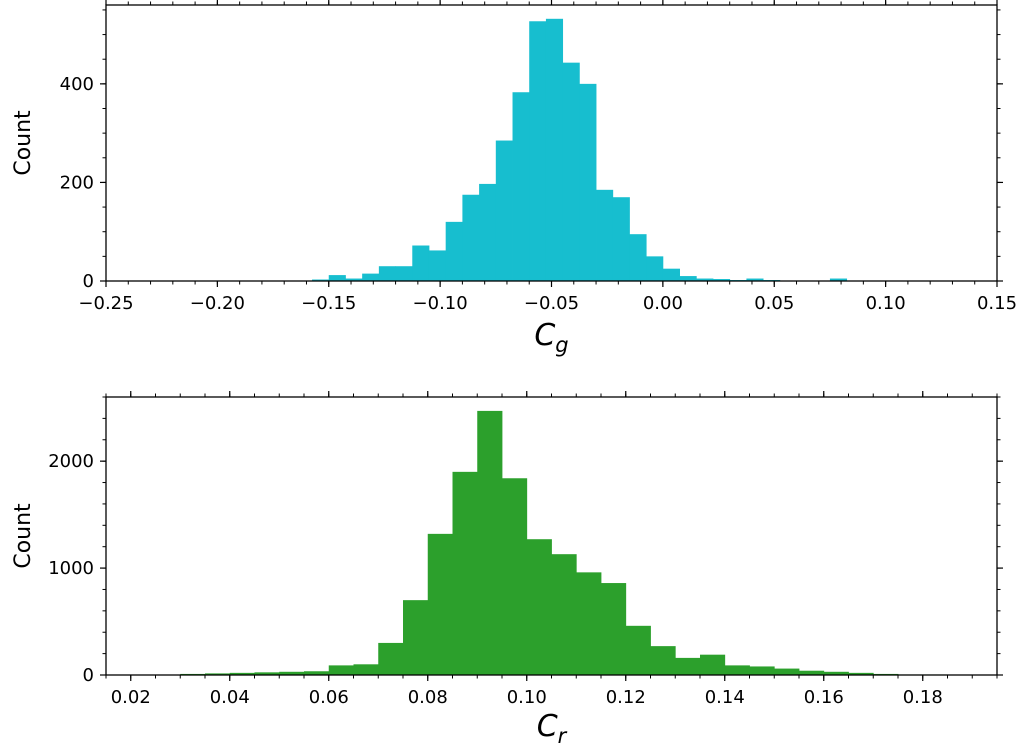 This screenshot has width=1020, height=748. What do you see at coordinates (527, 697) in the screenshot?
I see `cr-x-tick-label: 0.10` at bounding box center [527, 697].